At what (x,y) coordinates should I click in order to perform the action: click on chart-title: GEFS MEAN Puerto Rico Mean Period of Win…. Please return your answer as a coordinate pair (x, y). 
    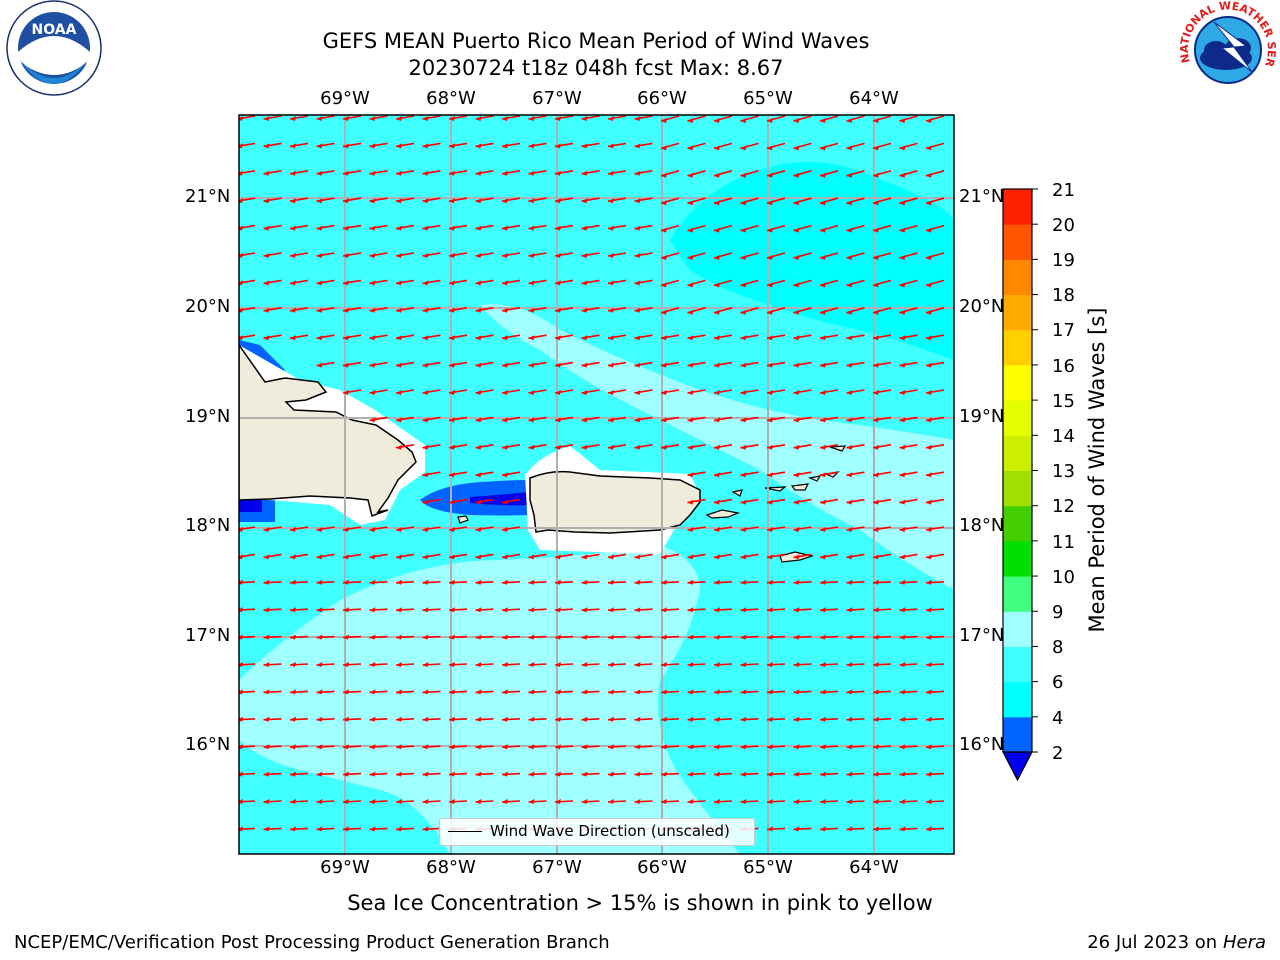
    Looking at the image, I should click on (596, 41).